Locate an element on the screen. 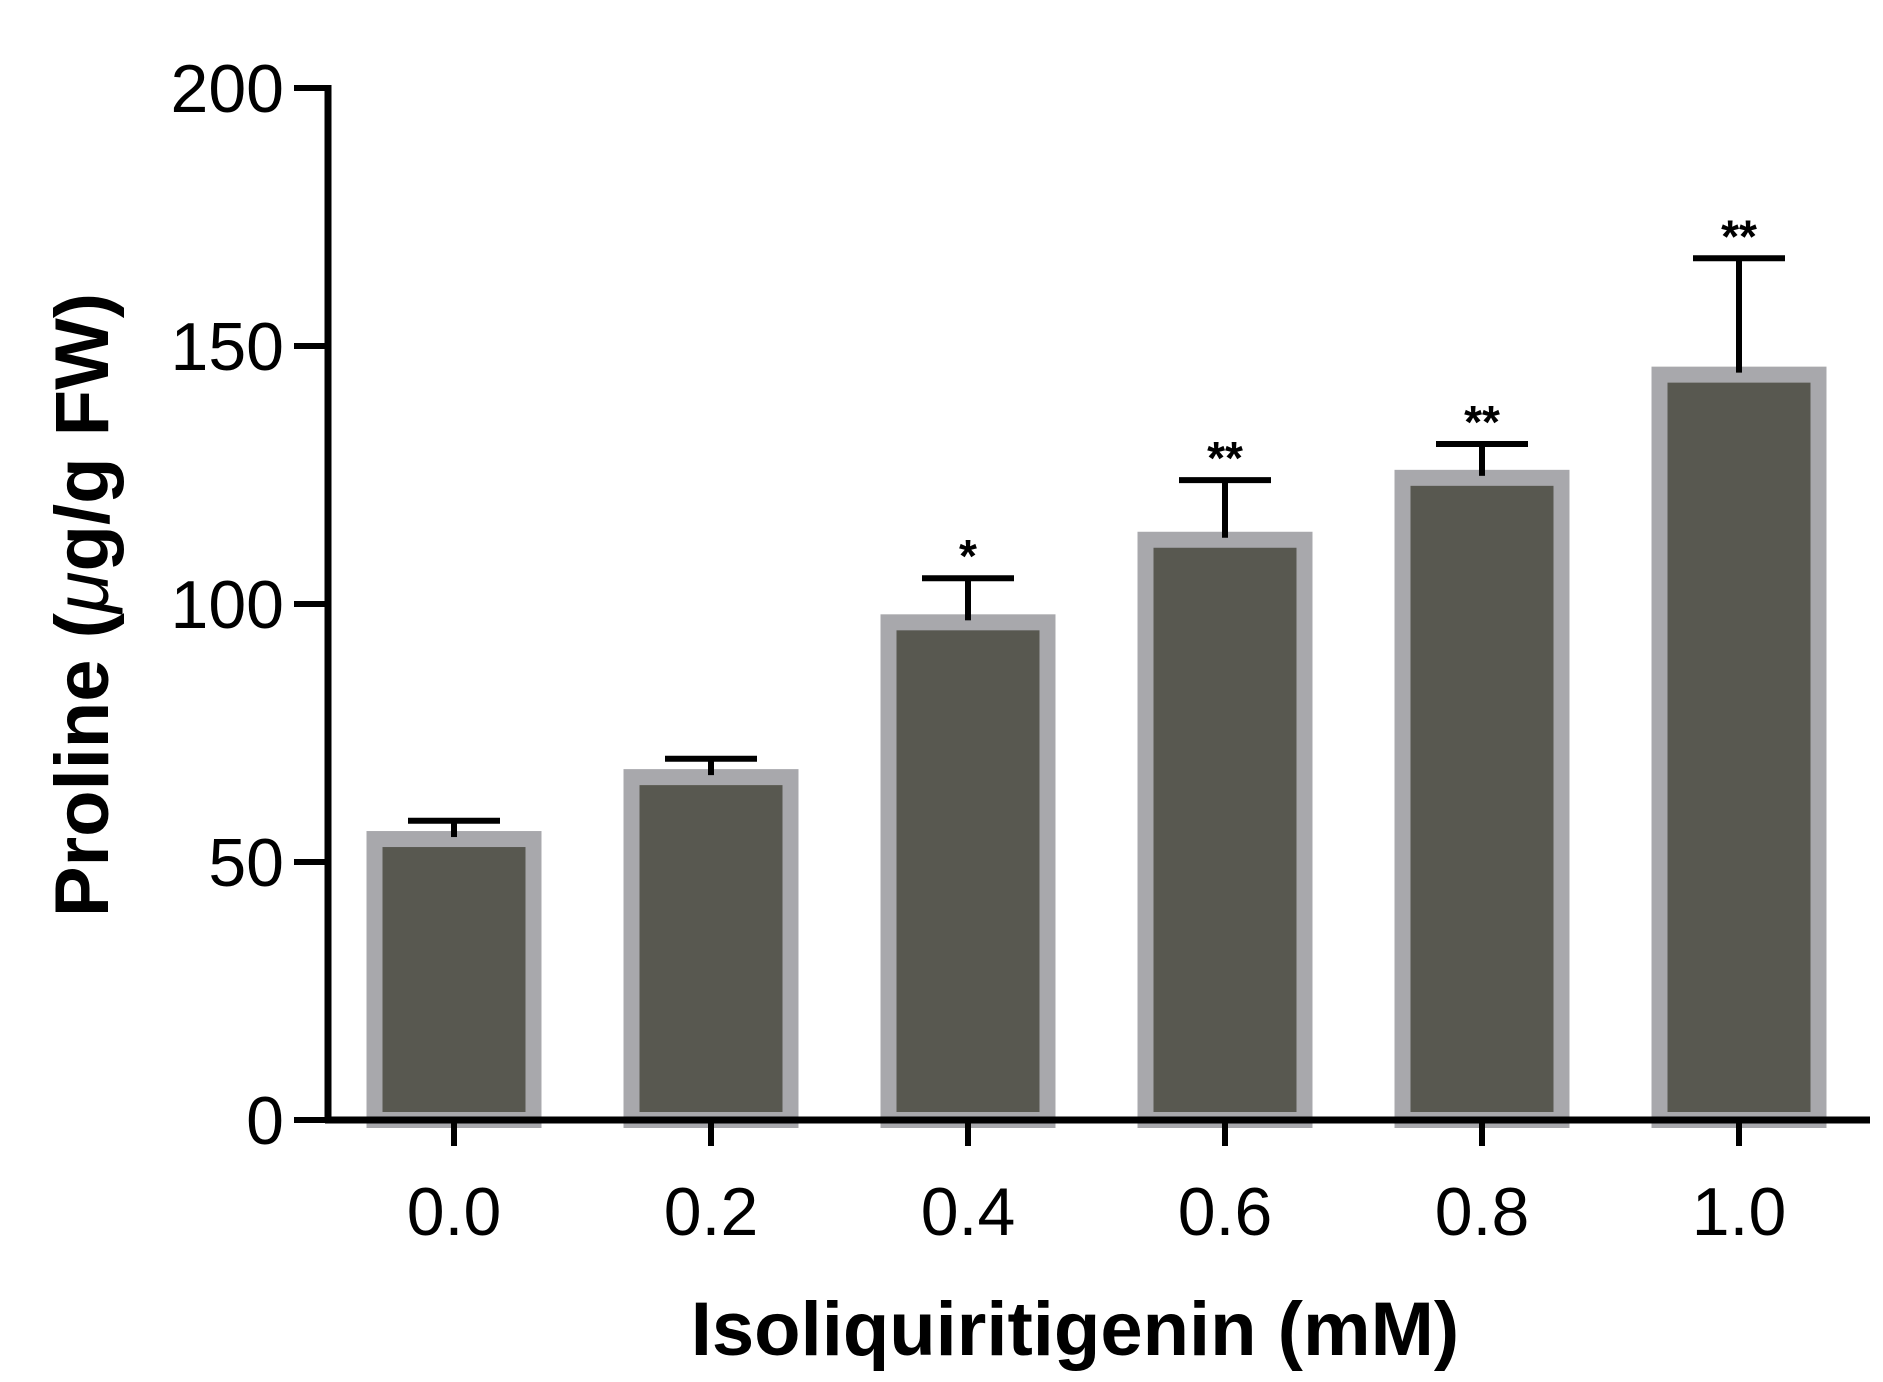 The width and height of the screenshot is (1883, 1382). bar-0.8 is located at coordinates (1482, 798).